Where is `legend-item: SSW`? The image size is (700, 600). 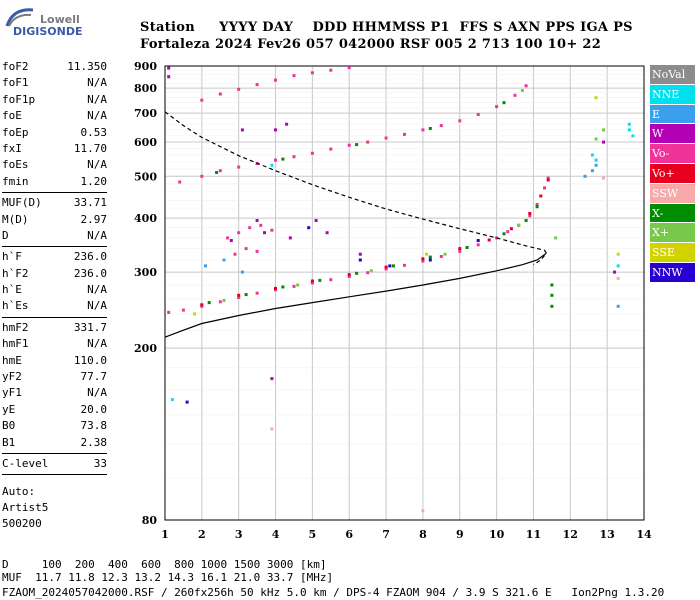
legend-item: SSW is located at coordinates (672, 193).